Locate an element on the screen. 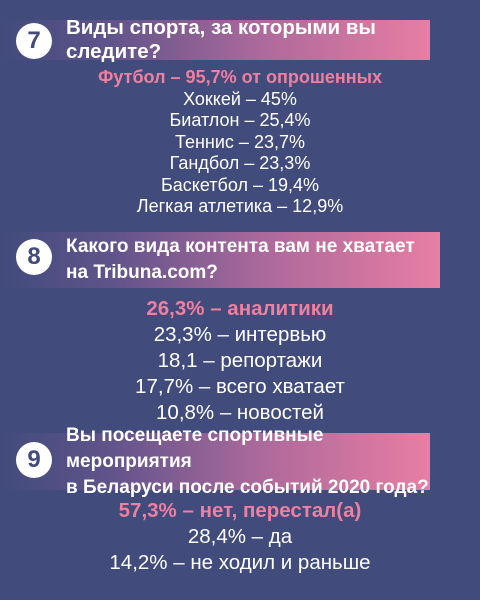 The width and height of the screenshot is (480, 600). question-8-text-line-1: Какого вида контента вам не хватает is located at coordinates (240, 246).